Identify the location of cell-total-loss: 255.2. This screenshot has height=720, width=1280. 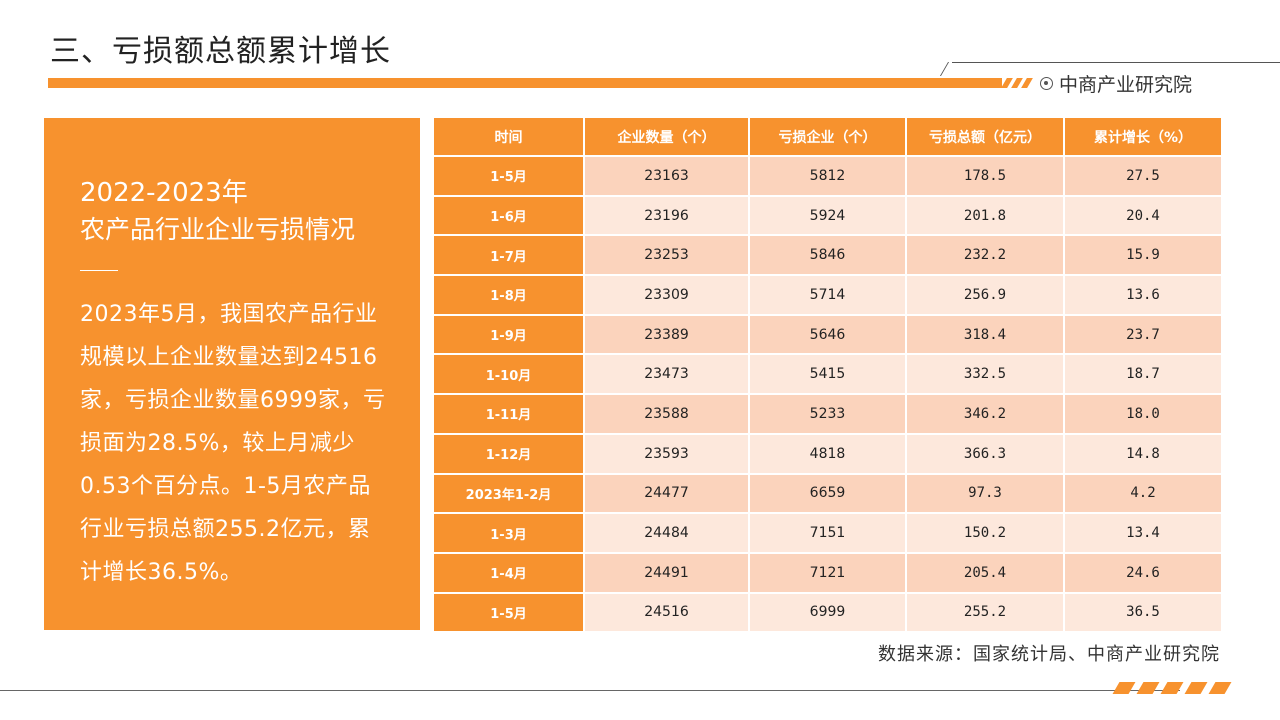
(985, 611).